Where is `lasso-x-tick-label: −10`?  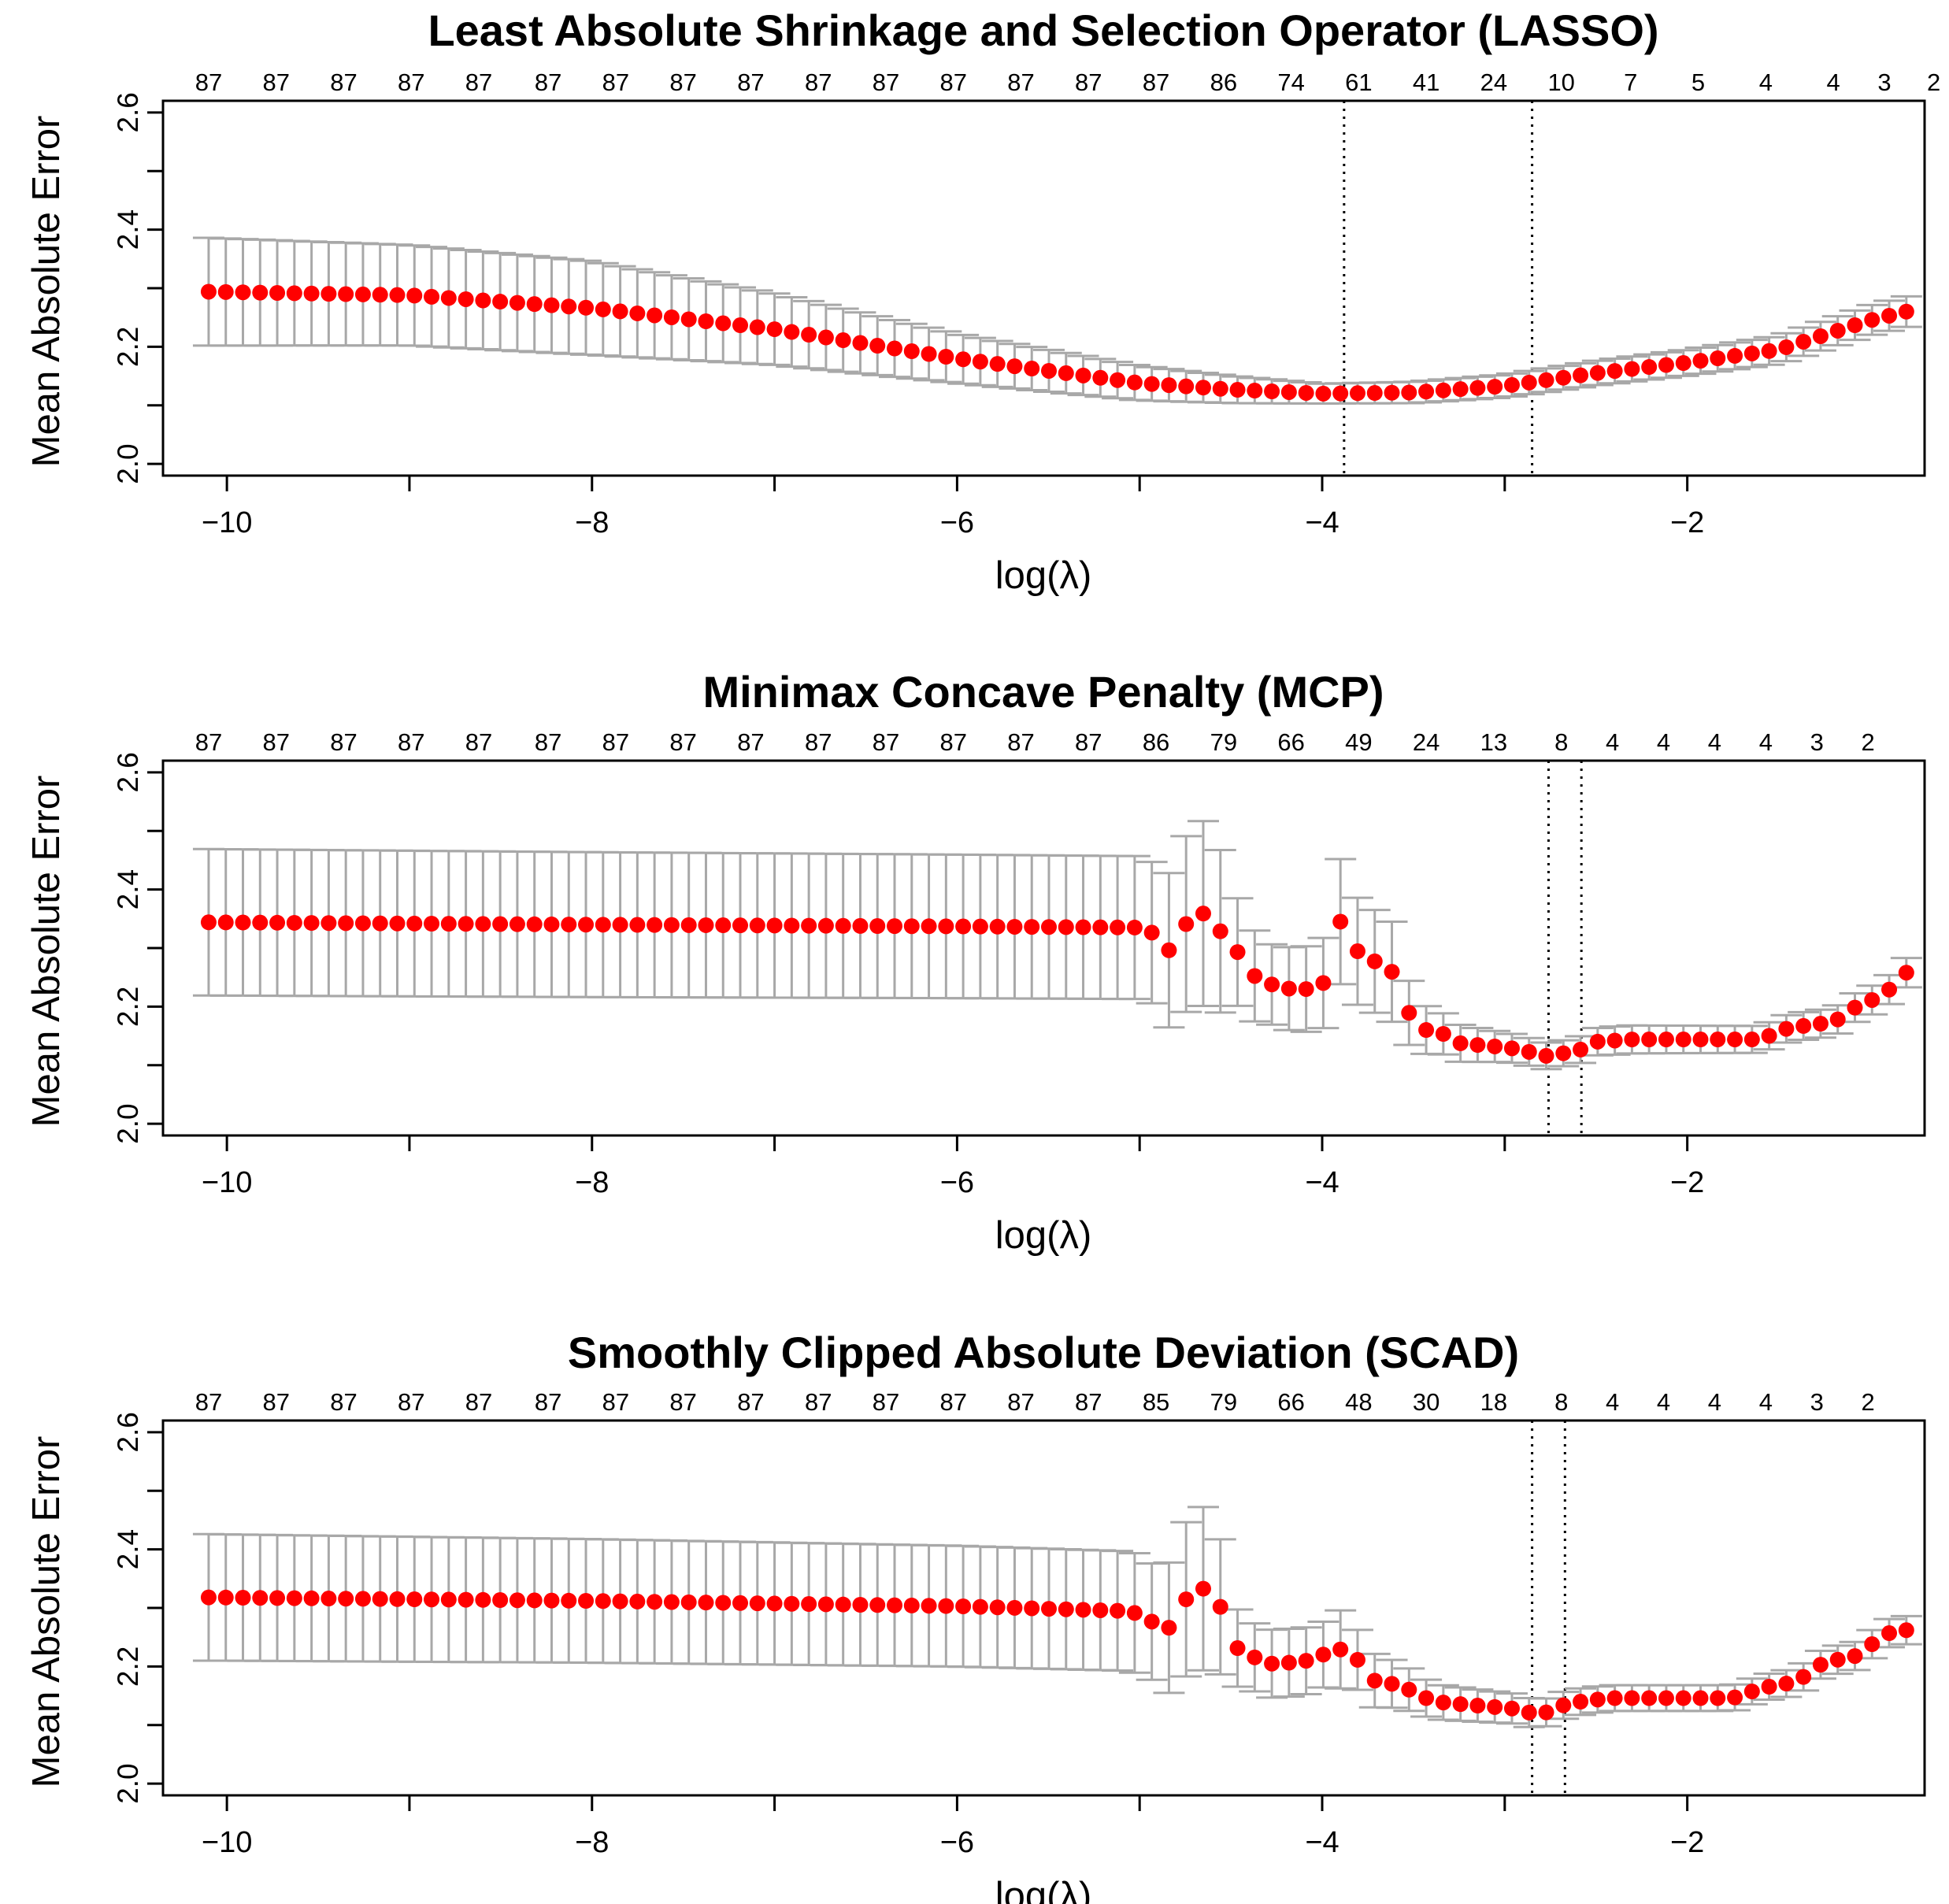 lasso-x-tick-label: −10 is located at coordinates (227, 522).